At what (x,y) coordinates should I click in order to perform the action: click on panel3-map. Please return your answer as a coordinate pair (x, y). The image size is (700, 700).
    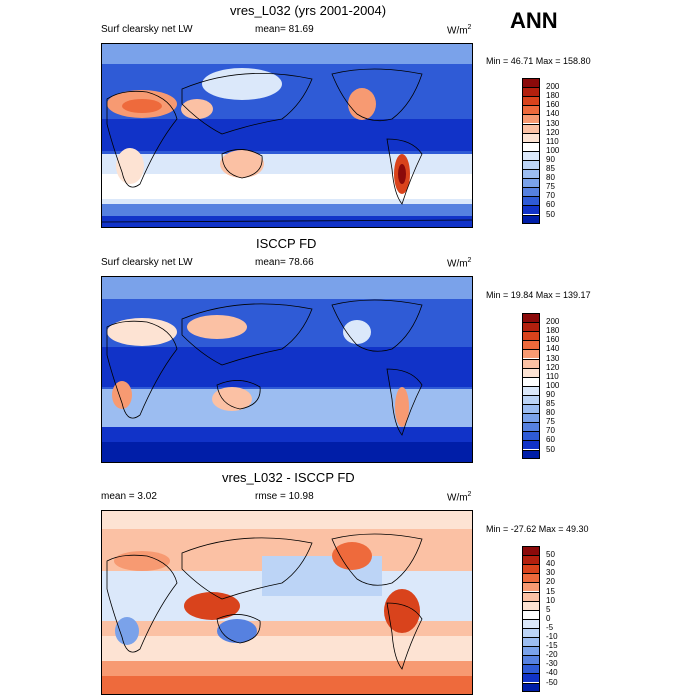
    Looking at the image, I should click on (287, 602).